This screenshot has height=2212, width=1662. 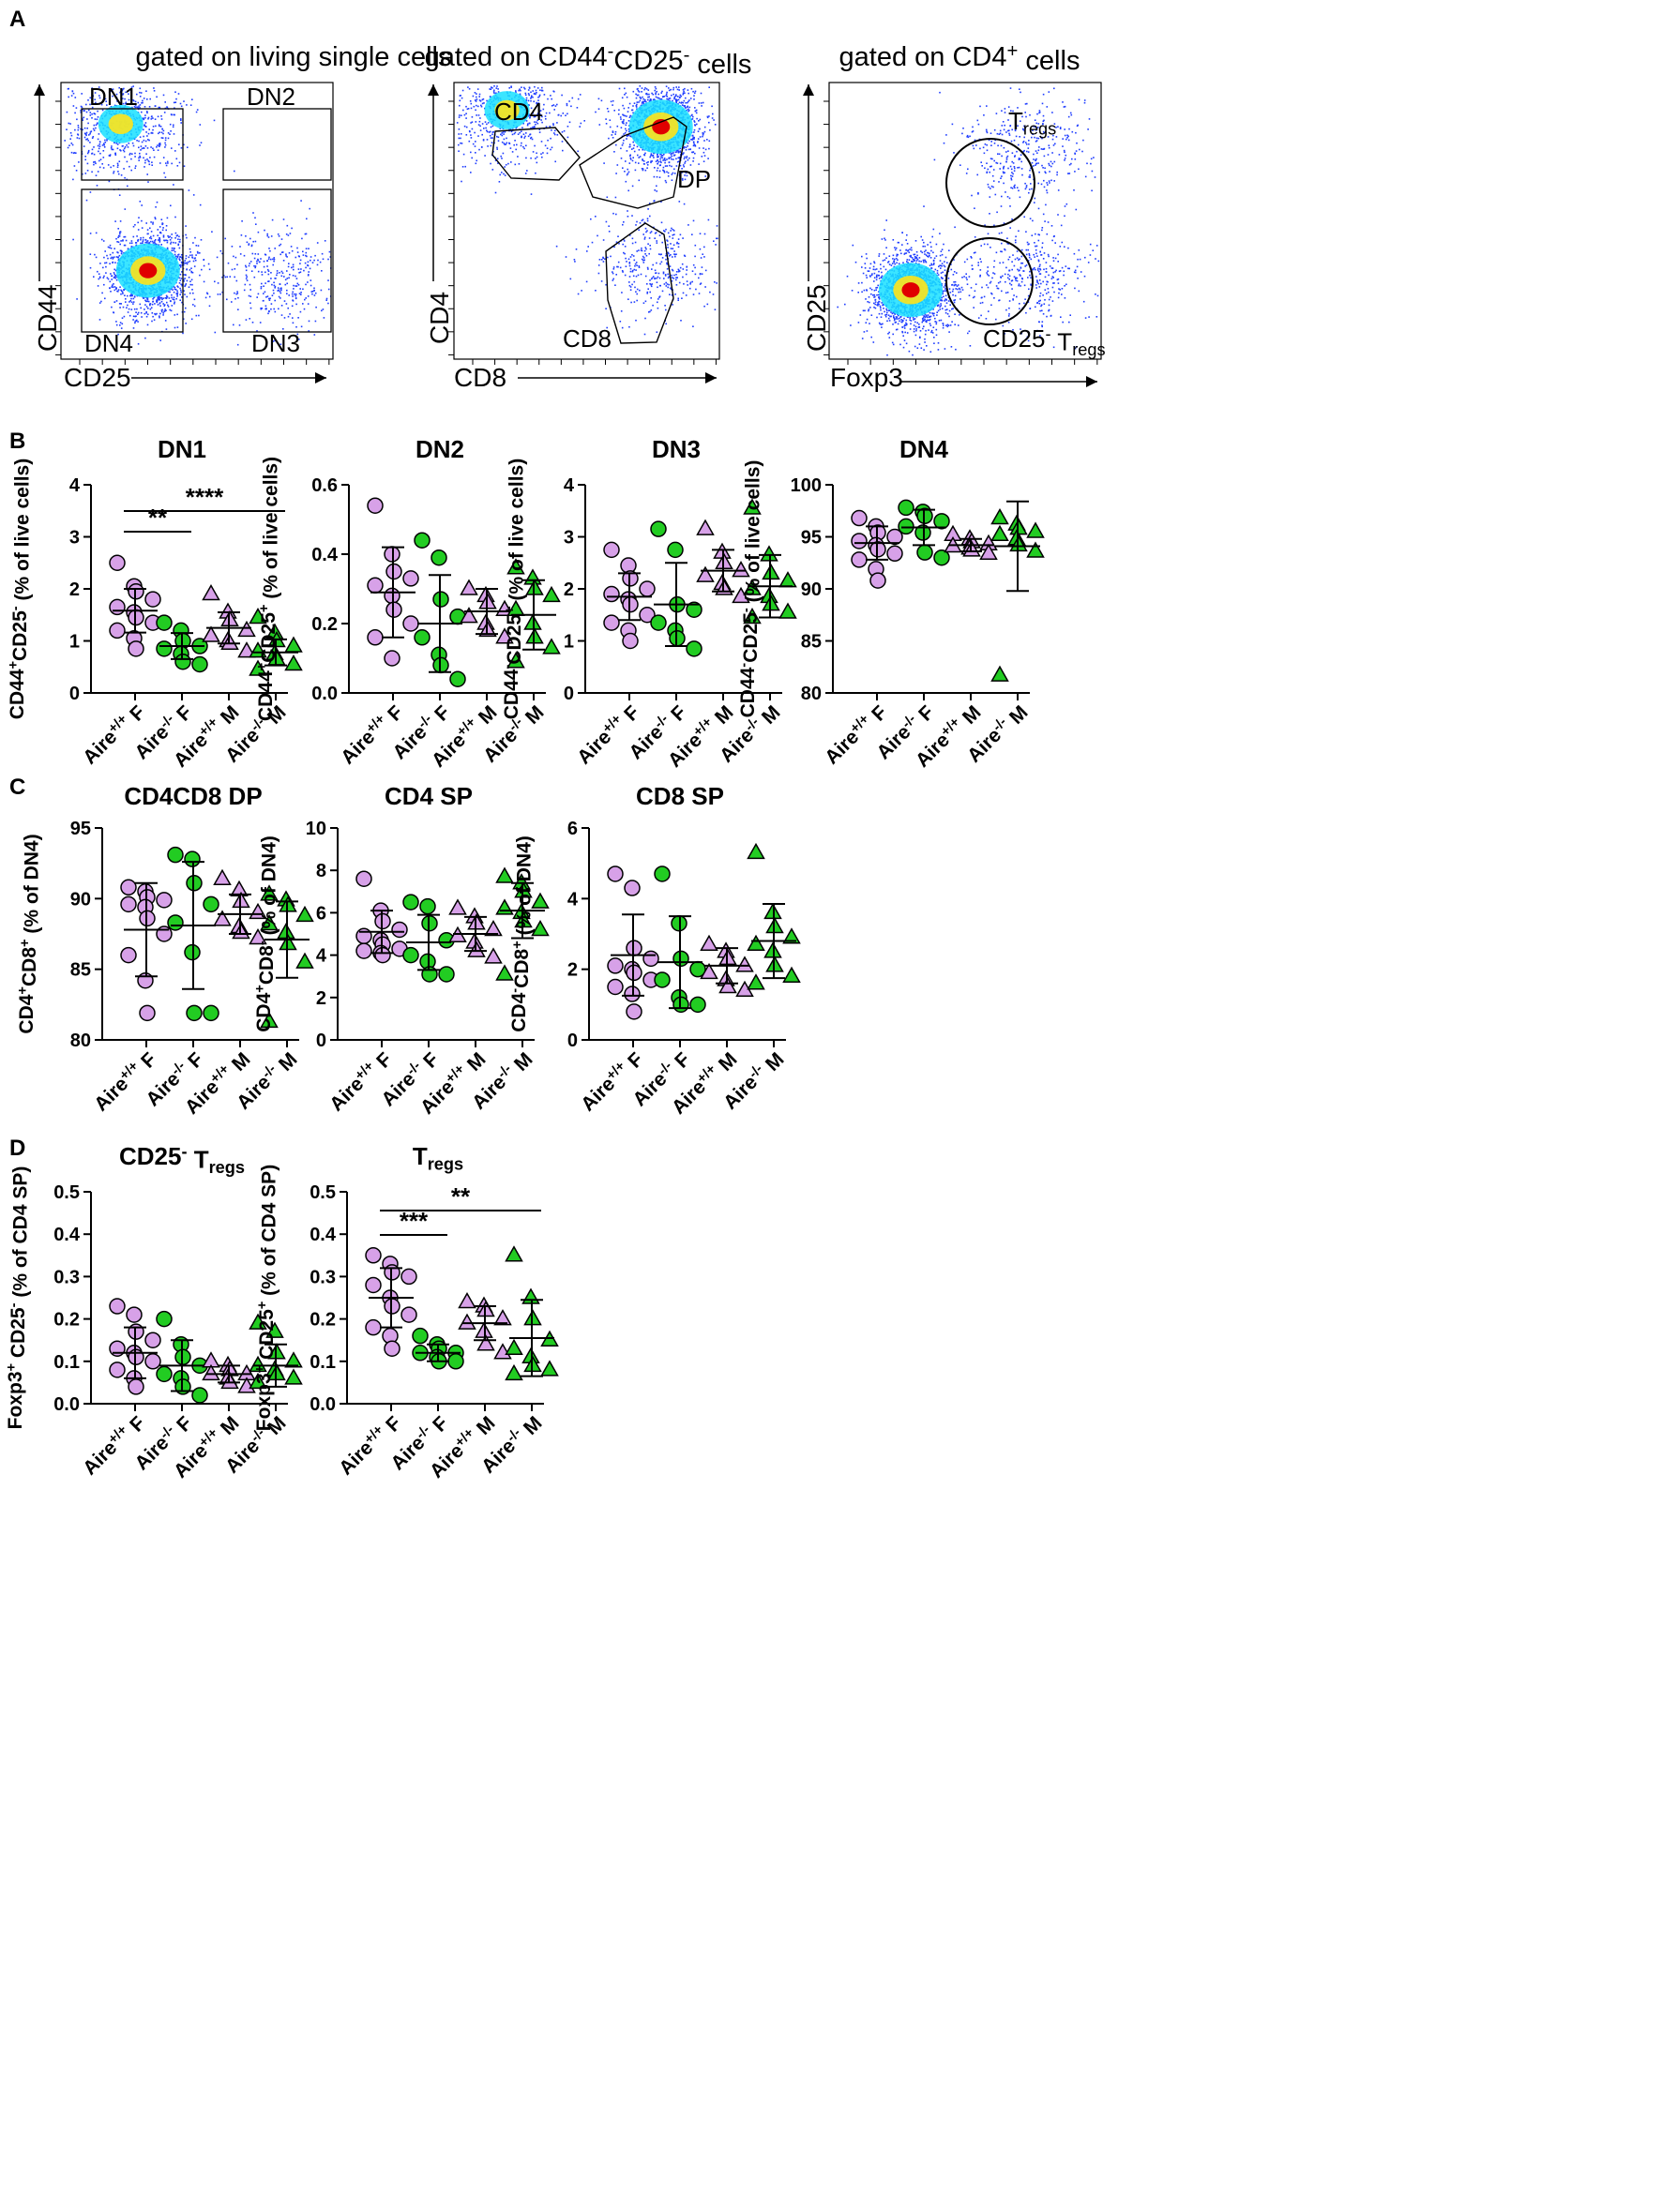 What do you see at coordinates (1044, 341) in the screenshot?
I see `gate-label-cd25-neg-tregs: CD25- Tregs` at bounding box center [1044, 341].